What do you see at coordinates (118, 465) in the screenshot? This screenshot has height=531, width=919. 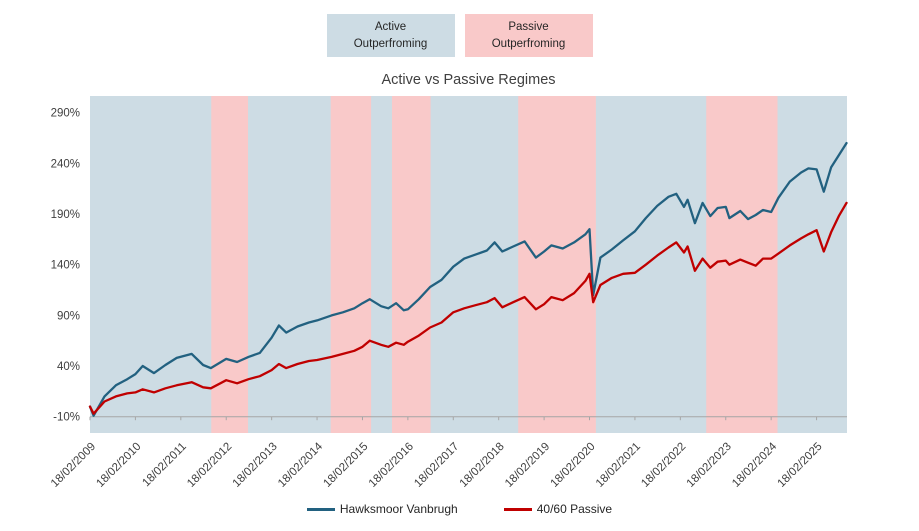 I see `x-axis-label: 18/02/2010` at bounding box center [118, 465].